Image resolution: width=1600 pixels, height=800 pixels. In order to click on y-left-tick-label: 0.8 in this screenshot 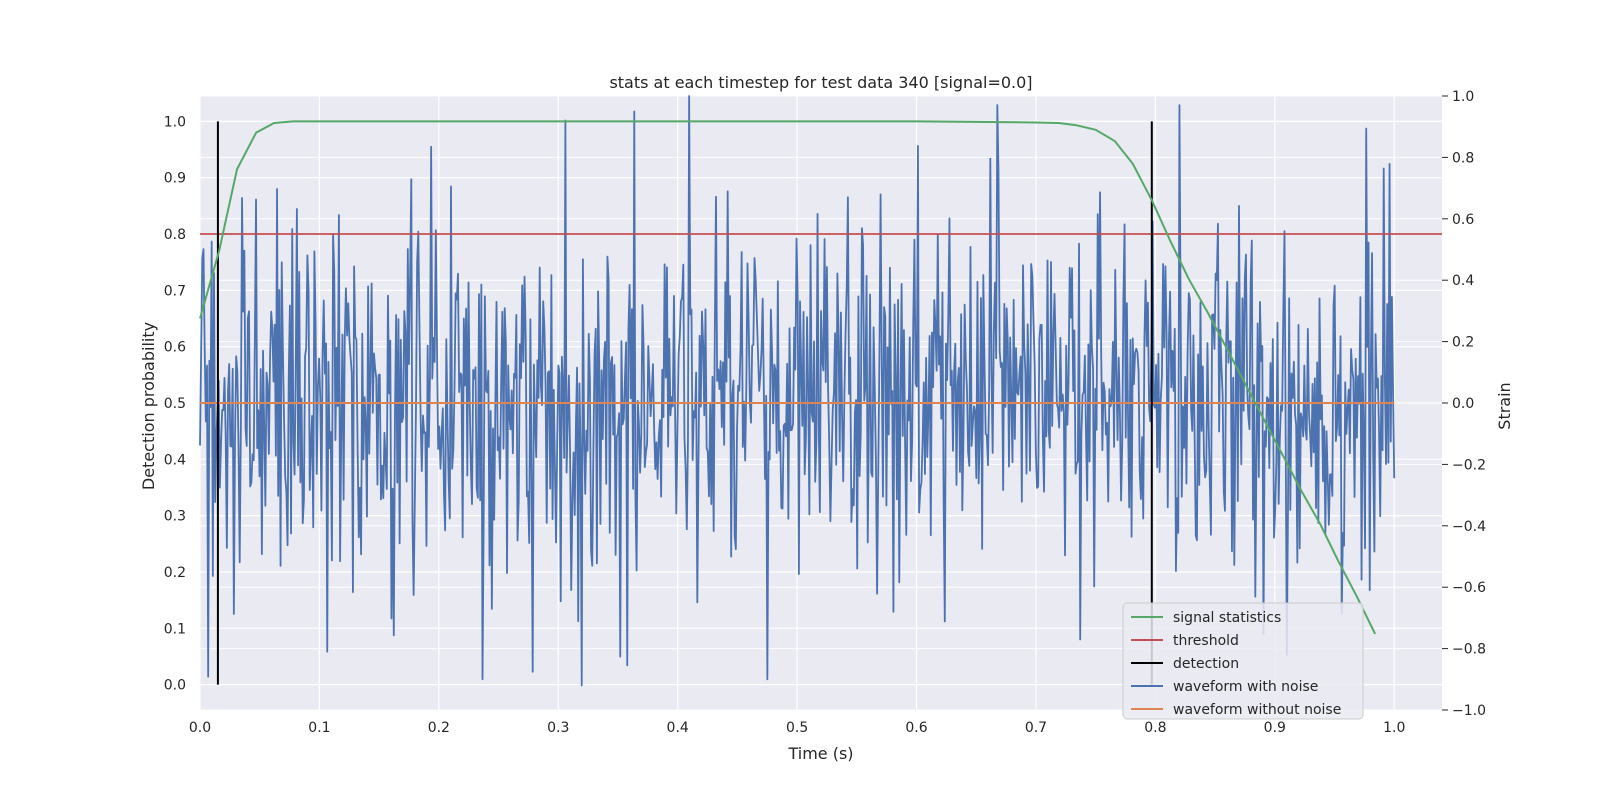, I will do `click(175, 235)`.